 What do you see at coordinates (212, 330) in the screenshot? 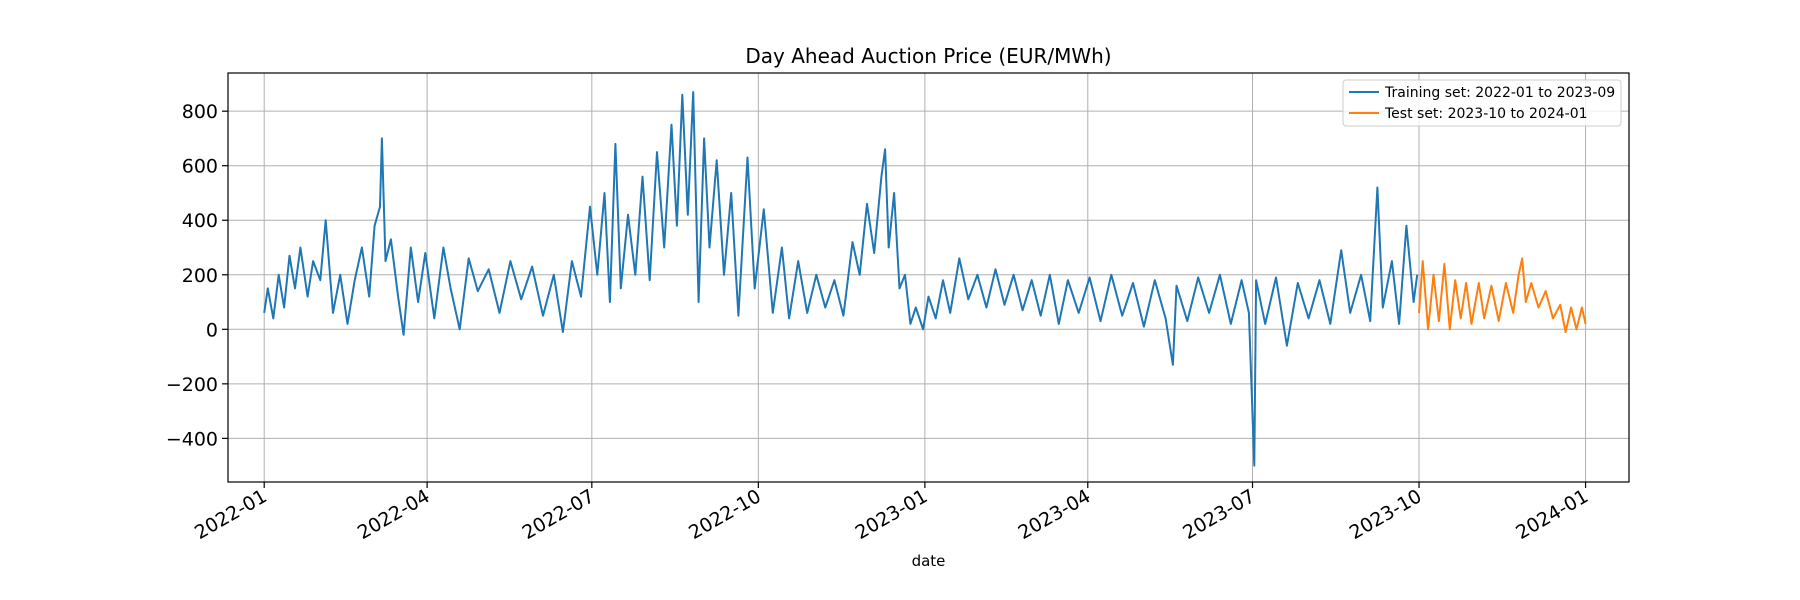
I see `y-tick-label: 0` at bounding box center [212, 330].